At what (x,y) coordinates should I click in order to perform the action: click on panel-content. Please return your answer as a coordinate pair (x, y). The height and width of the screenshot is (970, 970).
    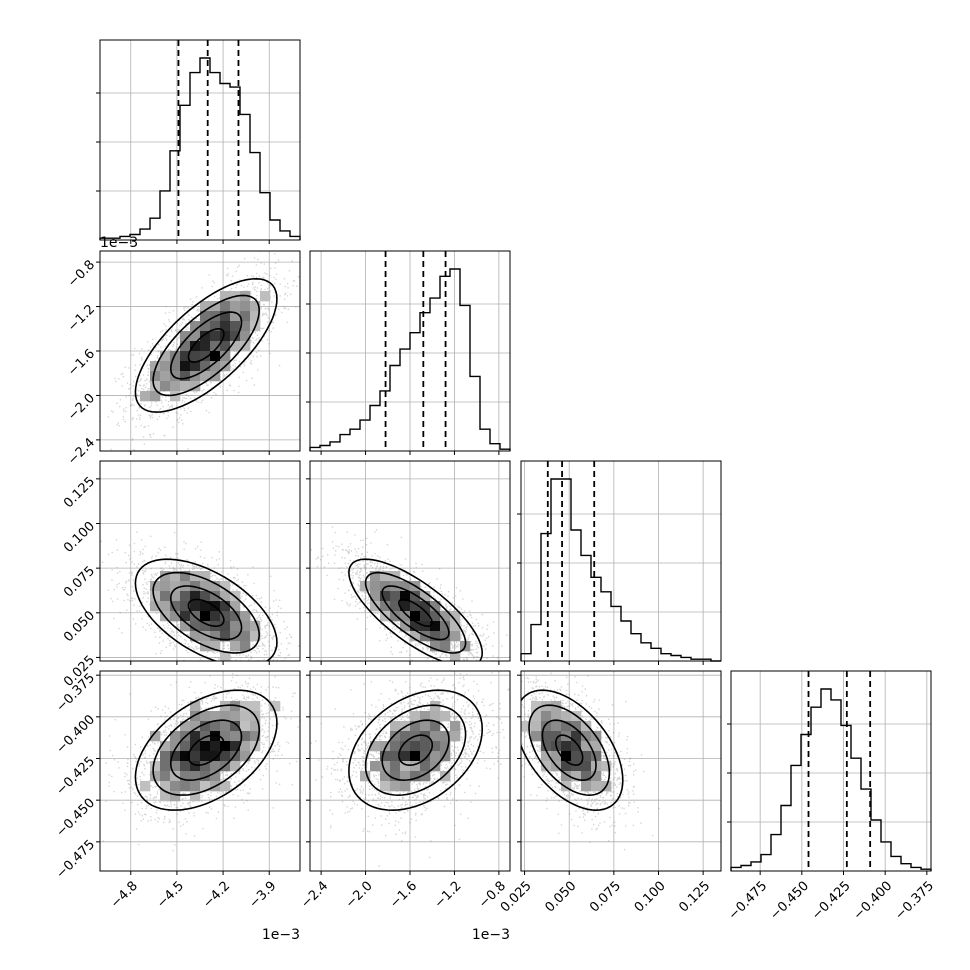
    Looking at the image, I should click on (201, 761).